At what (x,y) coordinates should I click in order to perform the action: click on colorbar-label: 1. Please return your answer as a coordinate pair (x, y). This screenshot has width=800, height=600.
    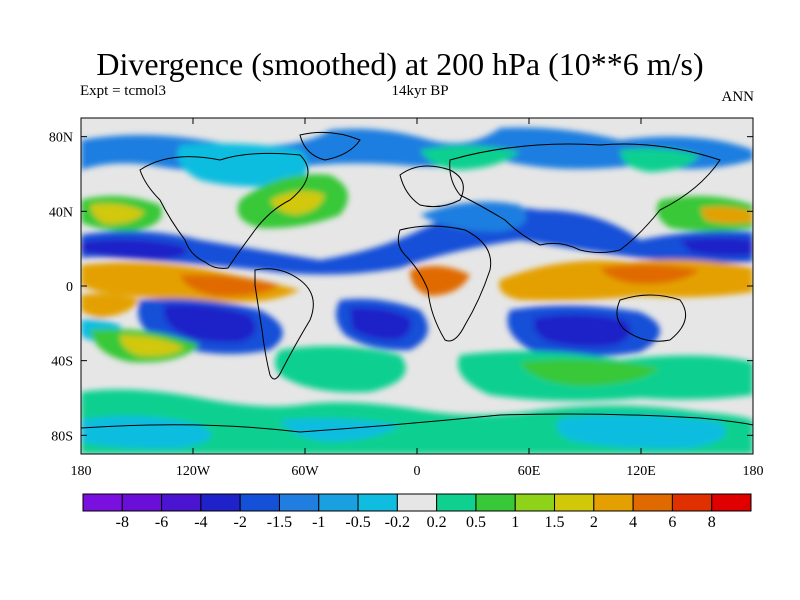
    Looking at the image, I should click on (515, 522).